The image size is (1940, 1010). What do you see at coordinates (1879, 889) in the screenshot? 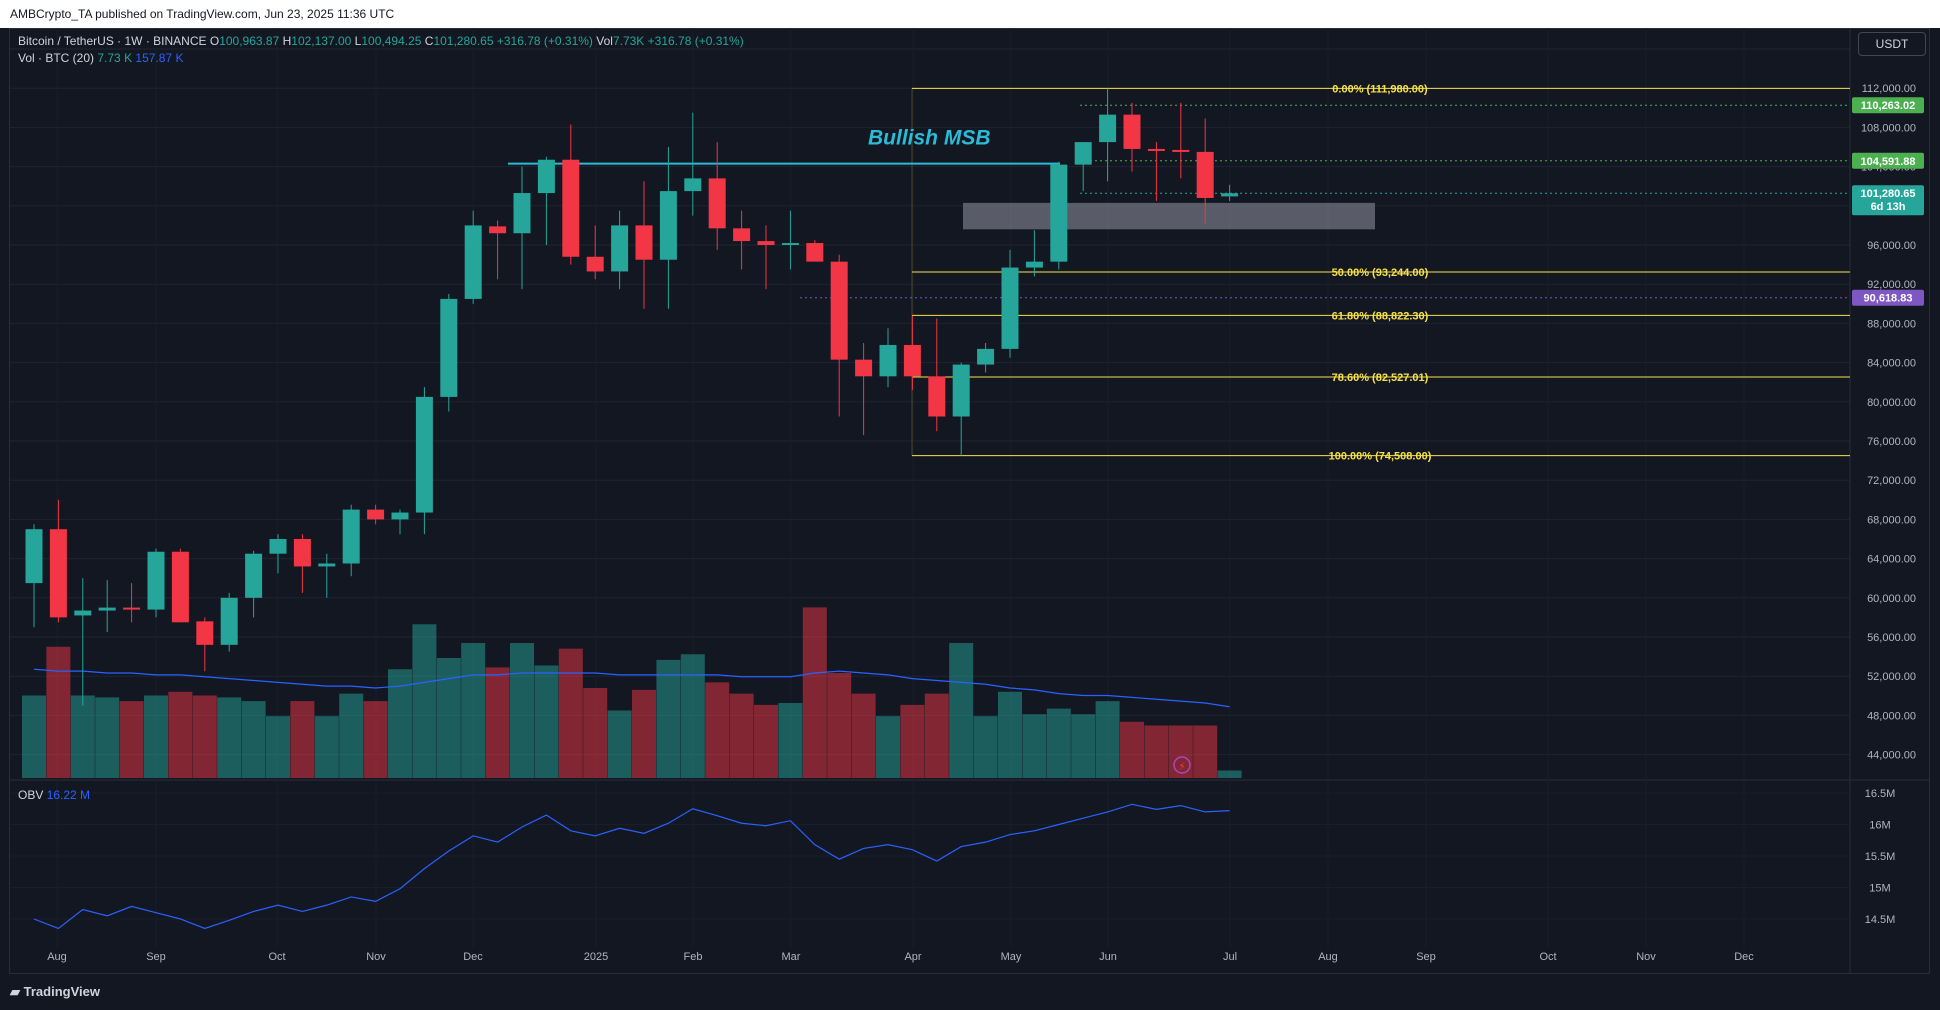
I see `obv-tick-label: 15M` at bounding box center [1879, 889].